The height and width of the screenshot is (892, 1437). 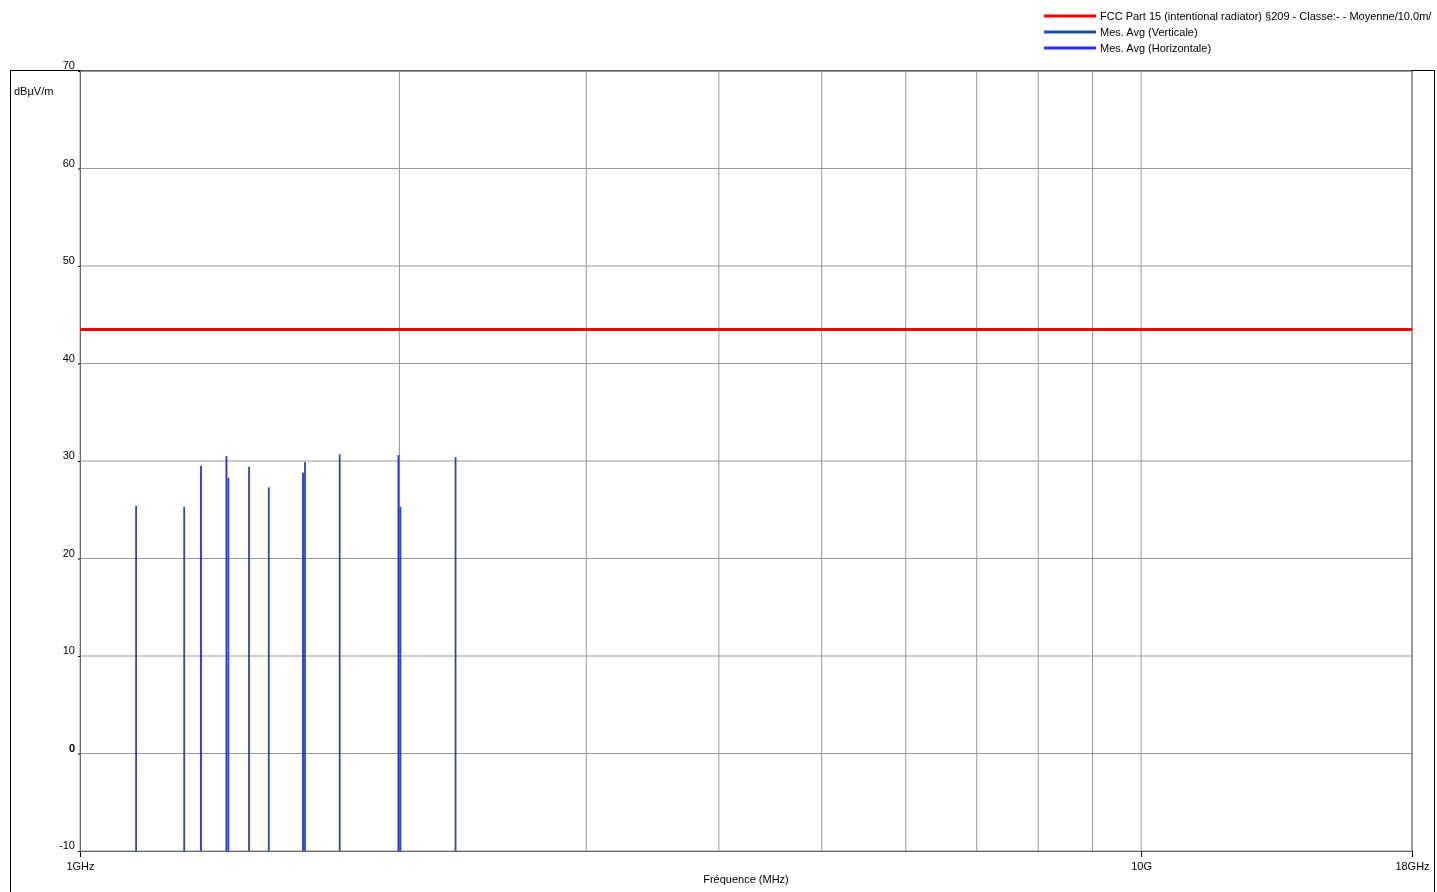 I want to click on x-axis-title: Fréquence (MHz), so click(x=746, y=879).